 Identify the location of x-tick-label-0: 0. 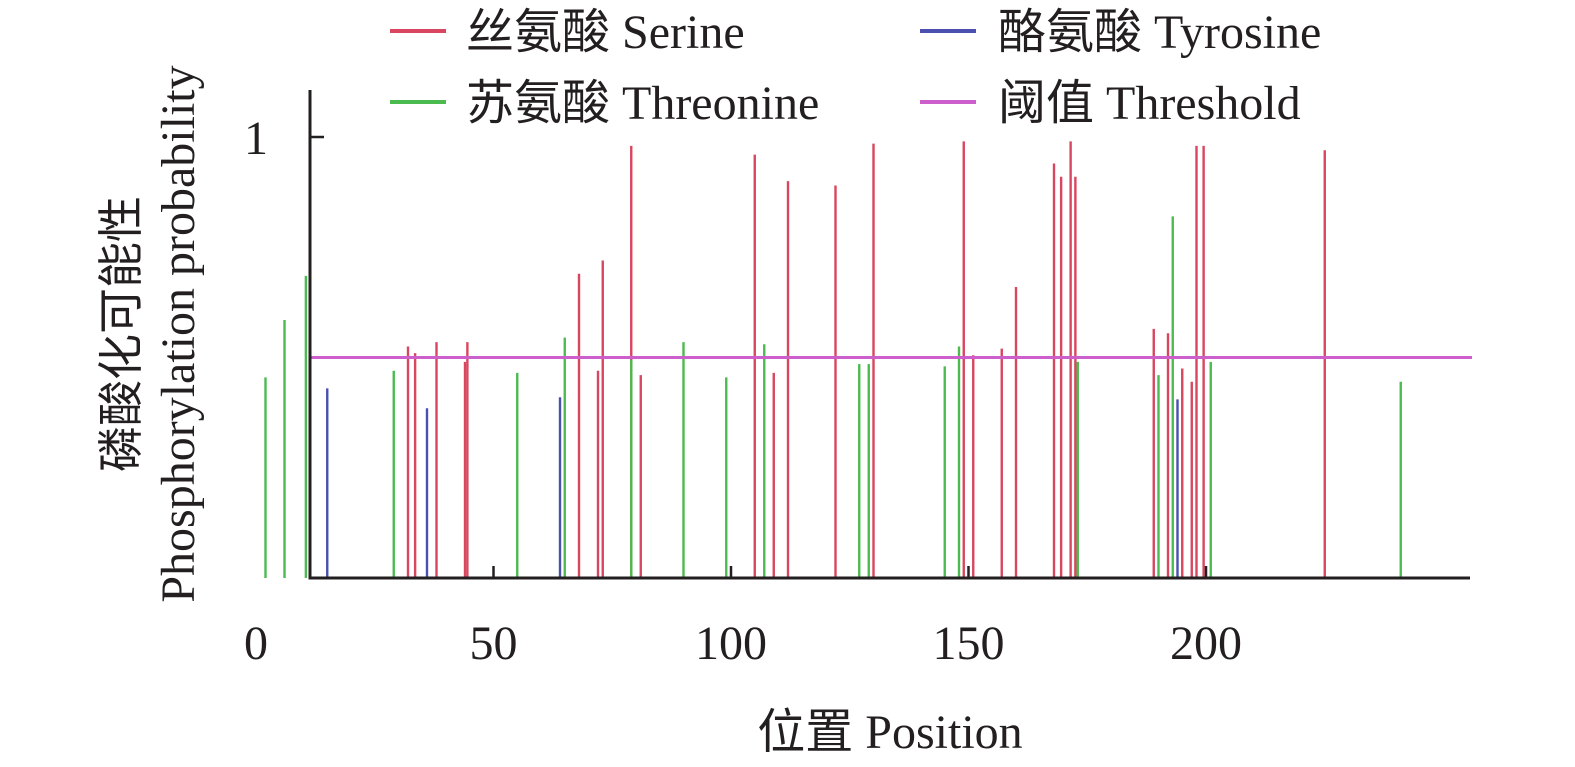
(256, 643).